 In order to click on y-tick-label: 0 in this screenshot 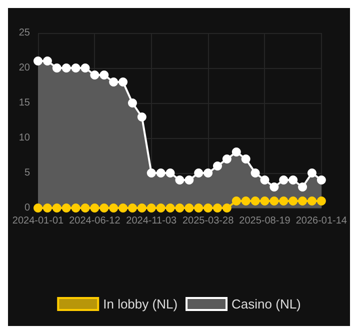, I will do `click(27, 208)`.